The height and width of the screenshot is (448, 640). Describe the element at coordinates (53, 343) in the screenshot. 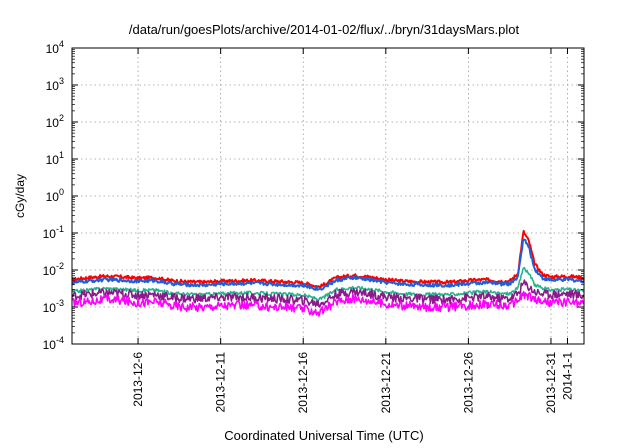

I see `y-tick-label: 10⁻⁴` at that location.